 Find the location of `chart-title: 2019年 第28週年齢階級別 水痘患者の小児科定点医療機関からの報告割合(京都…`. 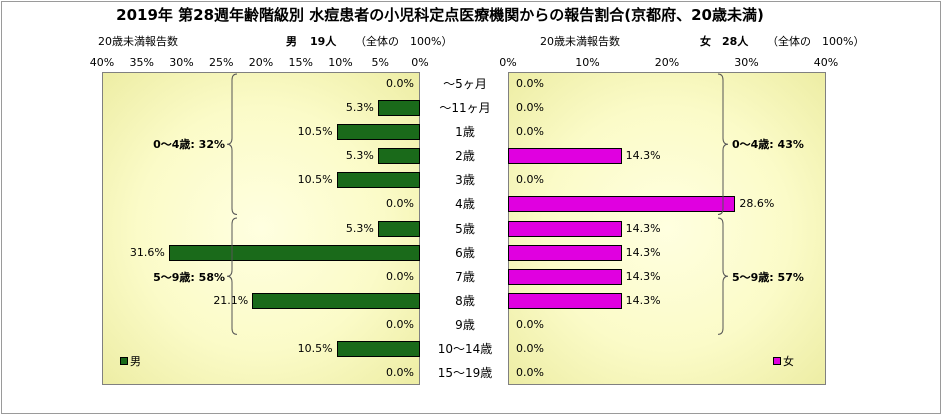

chart-title: 2019年 第28週年齢階級別 水痘患者の小児科定点医療機関からの報告割合(京都… is located at coordinates (440, 15).